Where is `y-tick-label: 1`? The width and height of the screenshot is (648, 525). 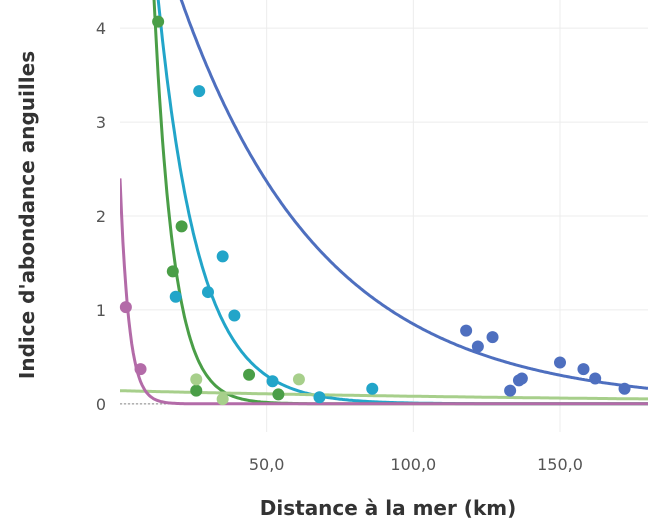
y-tick-label: 1 is located at coordinates (101, 310).